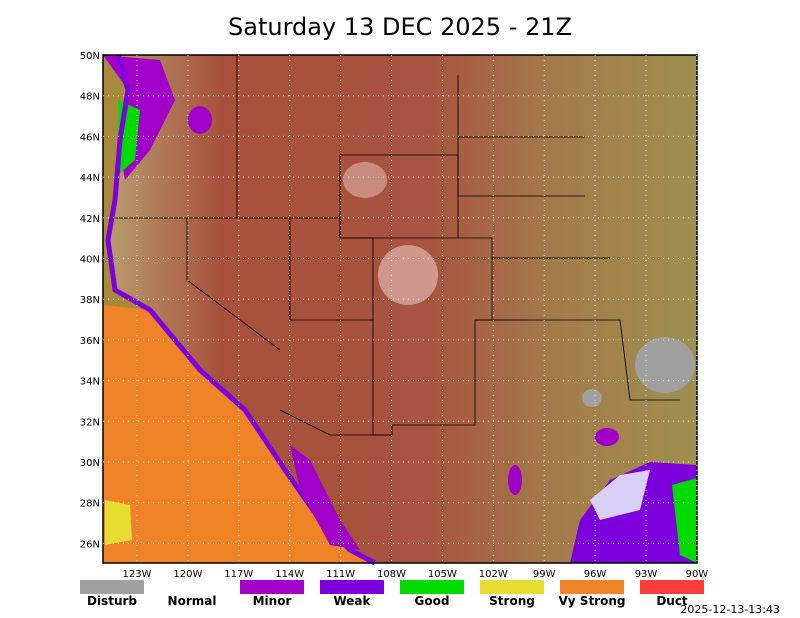 This screenshot has width=800, height=618. Describe the element at coordinates (90, 382) in the screenshot. I see `lat-label: 34N` at that location.